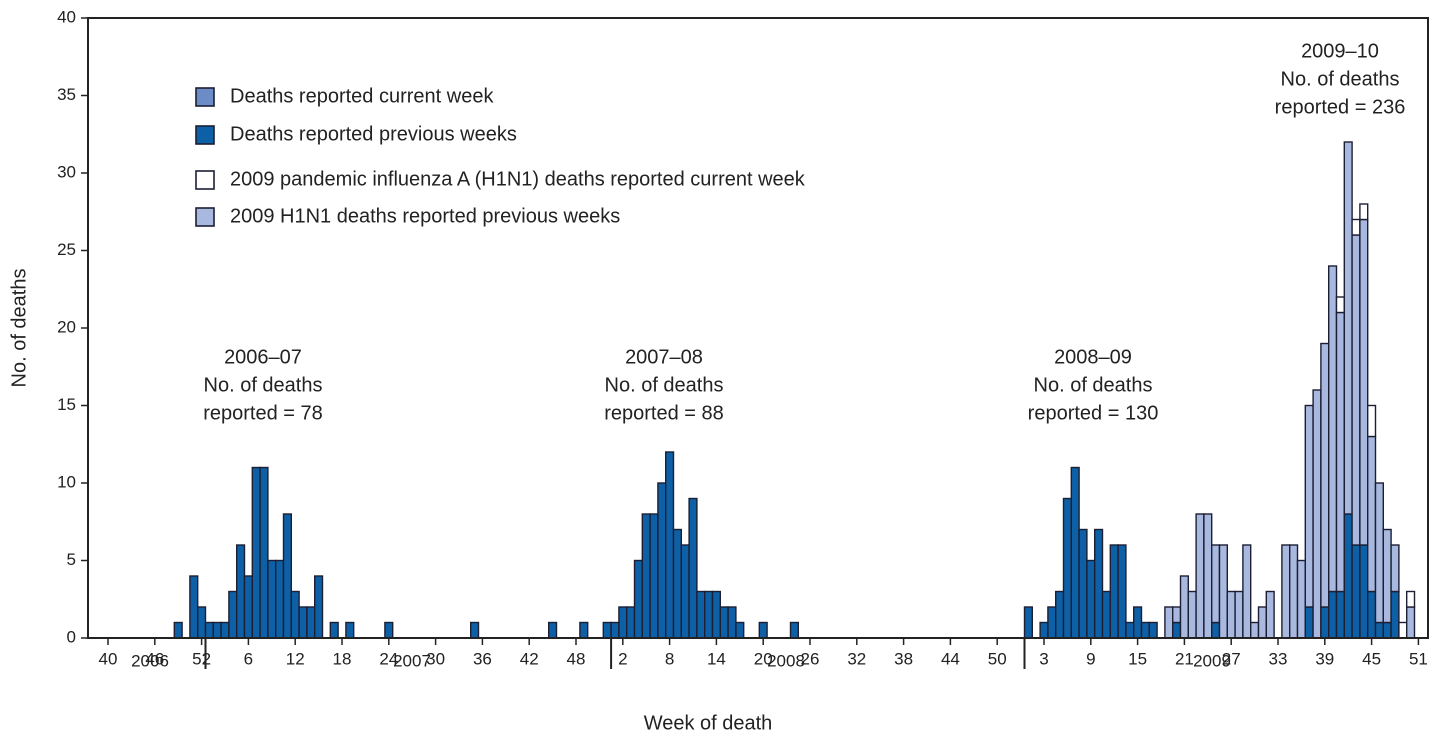 The width and height of the screenshot is (1448, 738). I want to click on x-tick-label: 32, so click(856, 658).